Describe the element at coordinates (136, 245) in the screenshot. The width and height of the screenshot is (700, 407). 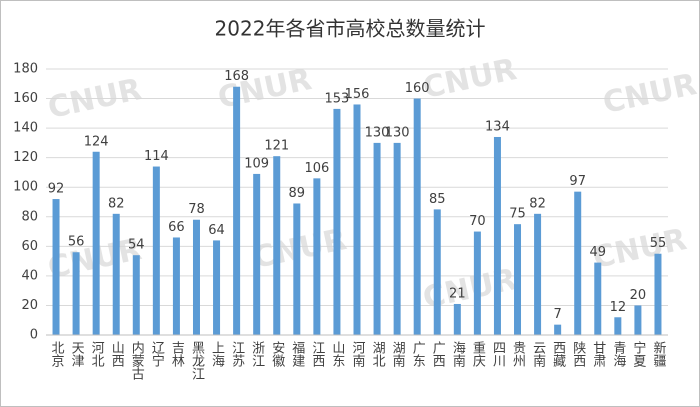
I see `data-label: 54` at that location.